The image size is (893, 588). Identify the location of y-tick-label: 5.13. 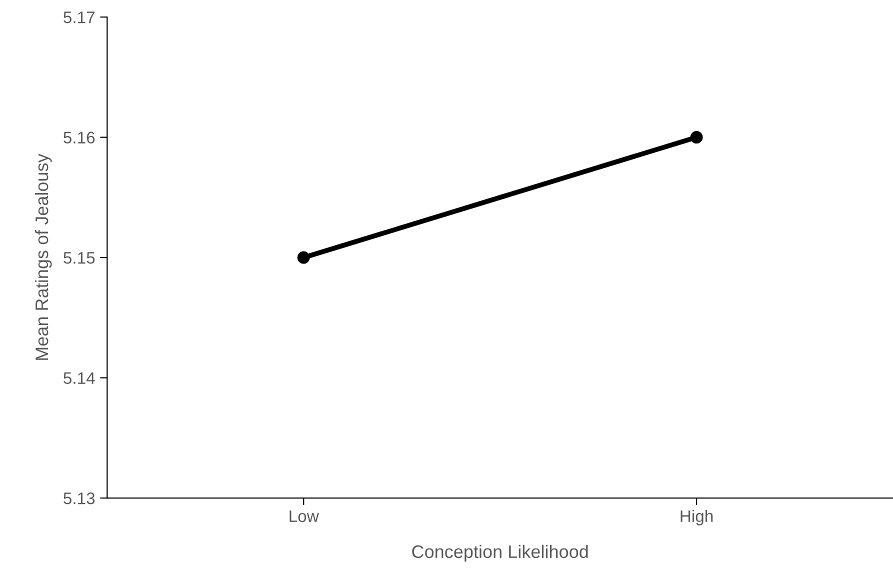
(79, 498).